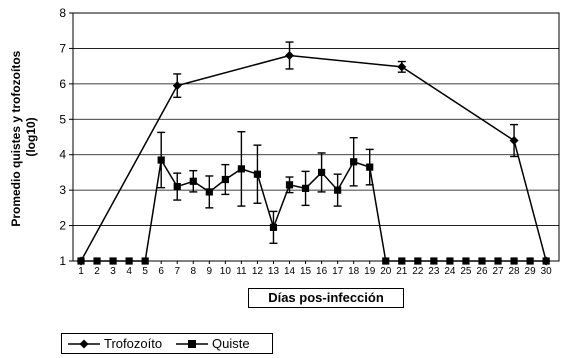 This screenshot has width=568, height=358. Describe the element at coordinates (62, 84) in the screenshot. I see `y-tick-label-6: 6` at that location.